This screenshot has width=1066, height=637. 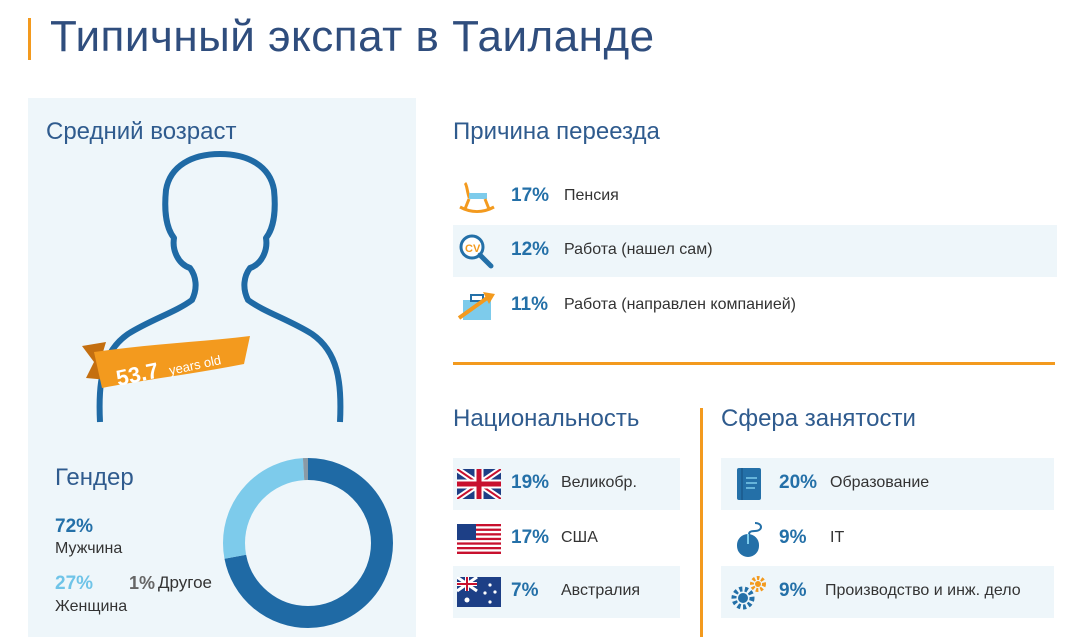 I want to click on section-divider-vertical, so click(x=701, y=522).